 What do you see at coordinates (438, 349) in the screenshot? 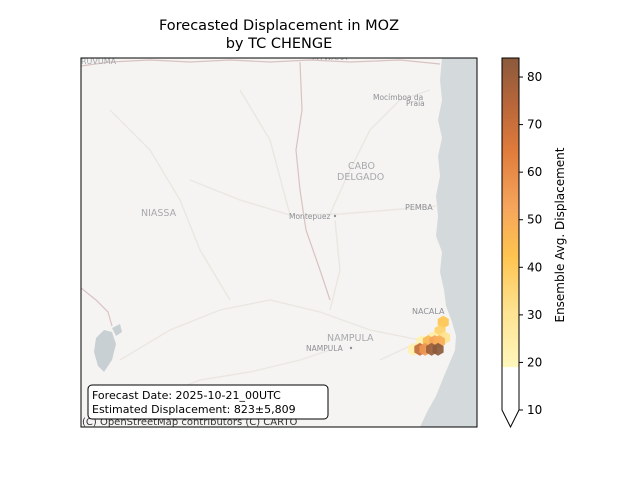
I see `hexbin-cell` at bounding box center [438, 349].